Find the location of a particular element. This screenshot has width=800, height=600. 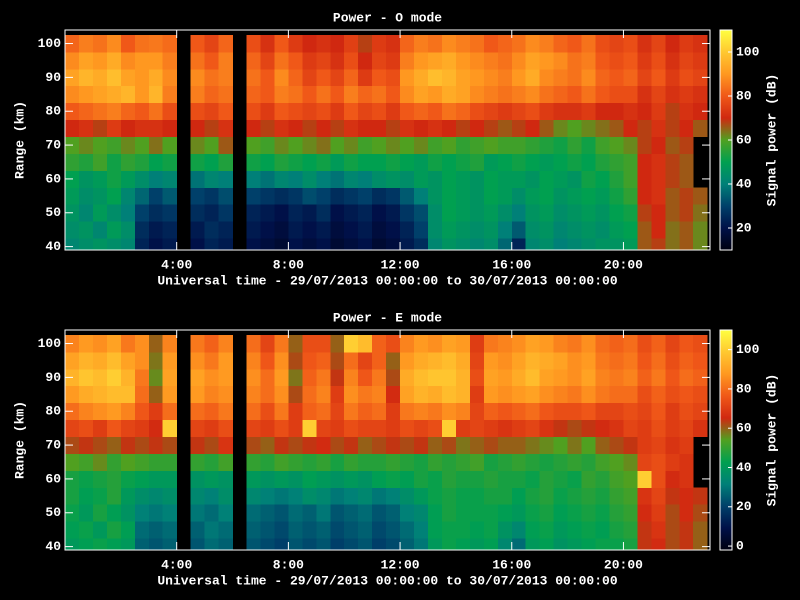

x-tick-label: 12:00 is located at coordinates (400, 264).